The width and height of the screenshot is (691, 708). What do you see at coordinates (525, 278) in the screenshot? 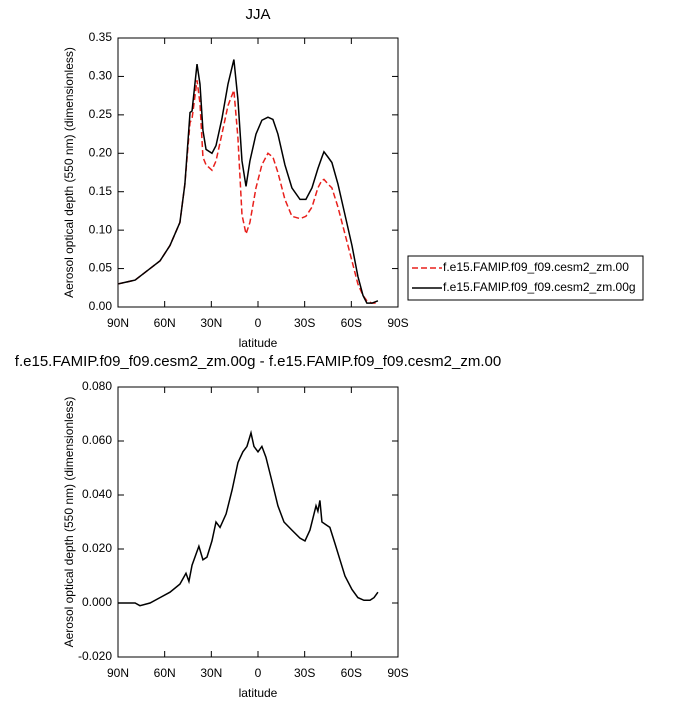
I see `legend-box` at bounding box center [525, 278].